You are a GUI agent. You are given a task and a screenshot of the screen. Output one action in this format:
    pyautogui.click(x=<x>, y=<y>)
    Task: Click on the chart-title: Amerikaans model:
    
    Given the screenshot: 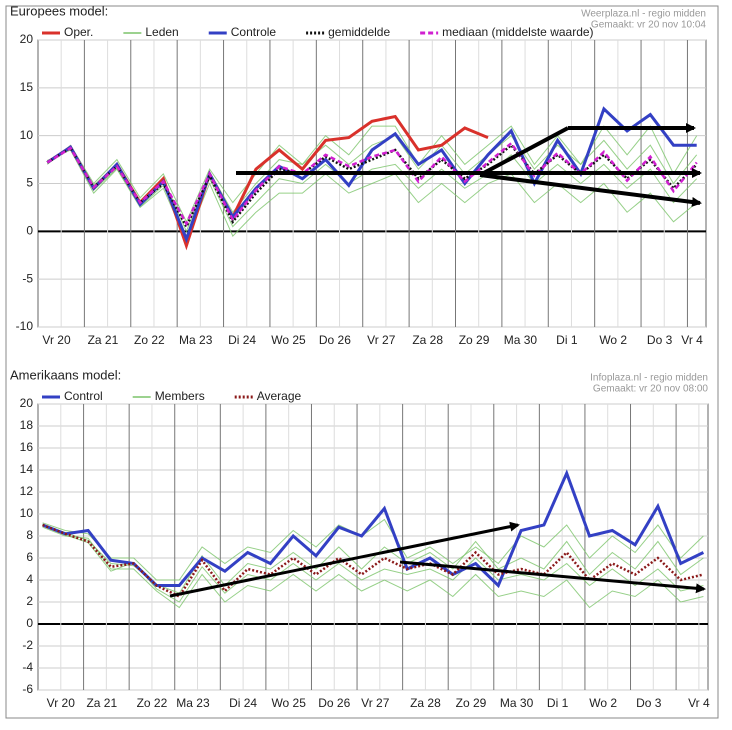 What is the action you would take?
    pyautogui.click(x=65, y=374)
    